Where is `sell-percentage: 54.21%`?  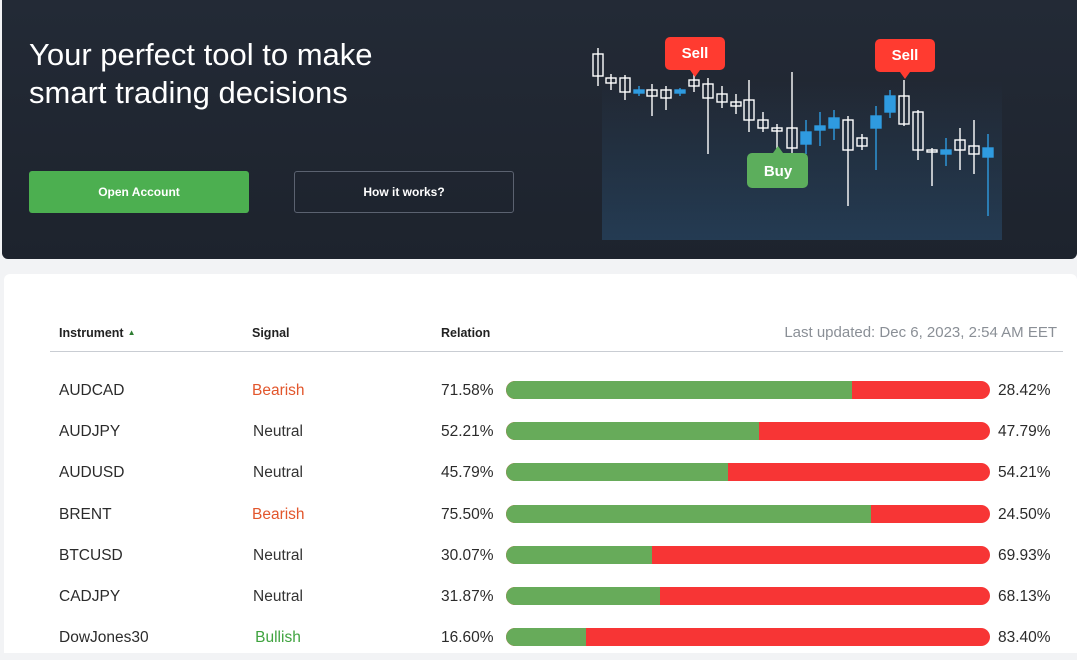 sell-percentage: 54.21% is located at coordinates (1024, 473).